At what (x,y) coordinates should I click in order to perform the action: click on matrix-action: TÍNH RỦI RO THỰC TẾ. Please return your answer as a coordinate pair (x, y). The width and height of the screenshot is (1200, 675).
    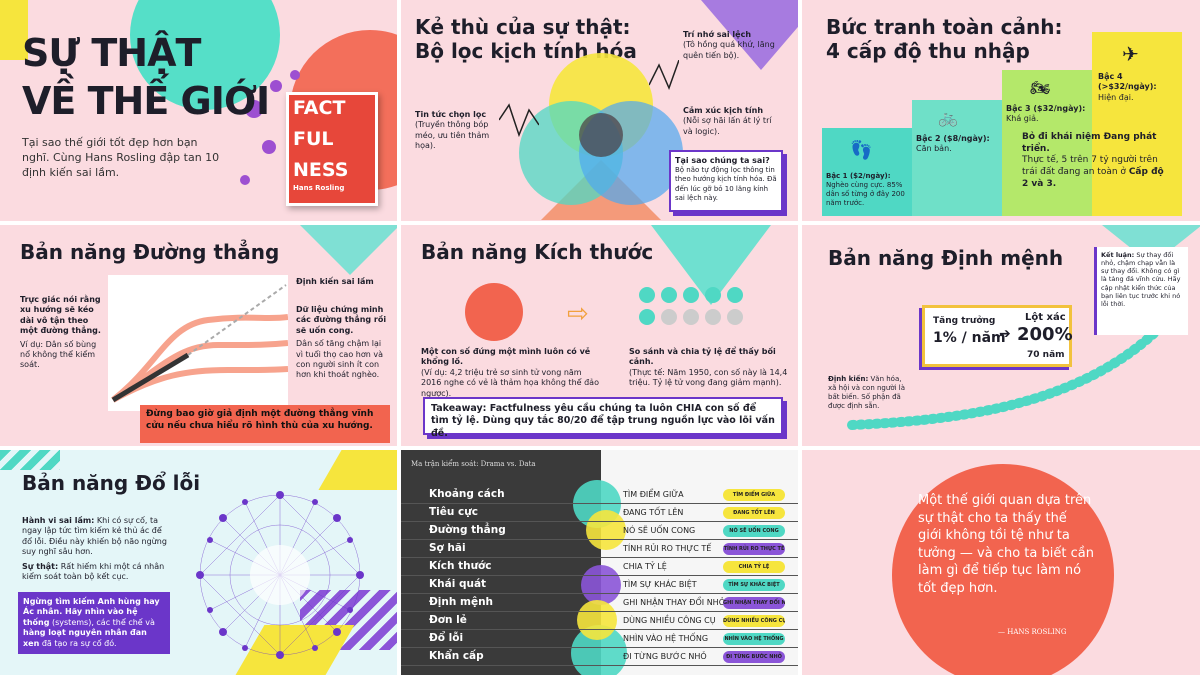
    Looking at the image, I should click on (667, 548).